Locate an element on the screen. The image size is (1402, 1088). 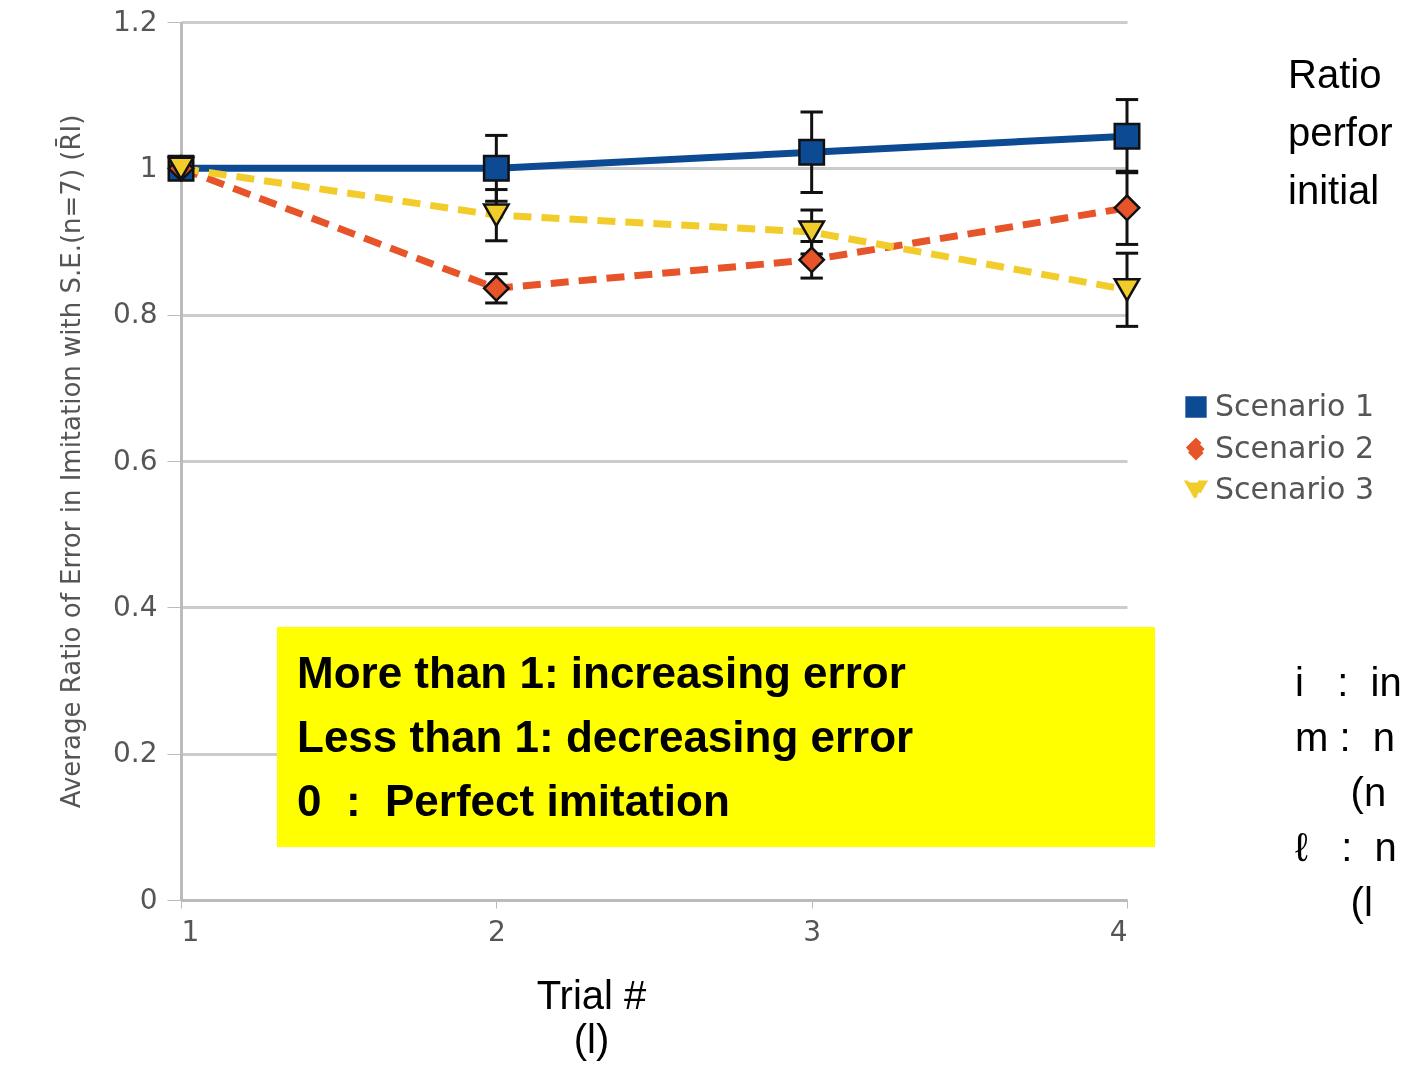
x-tick-label: 3 is located at coordinates (812, 931).